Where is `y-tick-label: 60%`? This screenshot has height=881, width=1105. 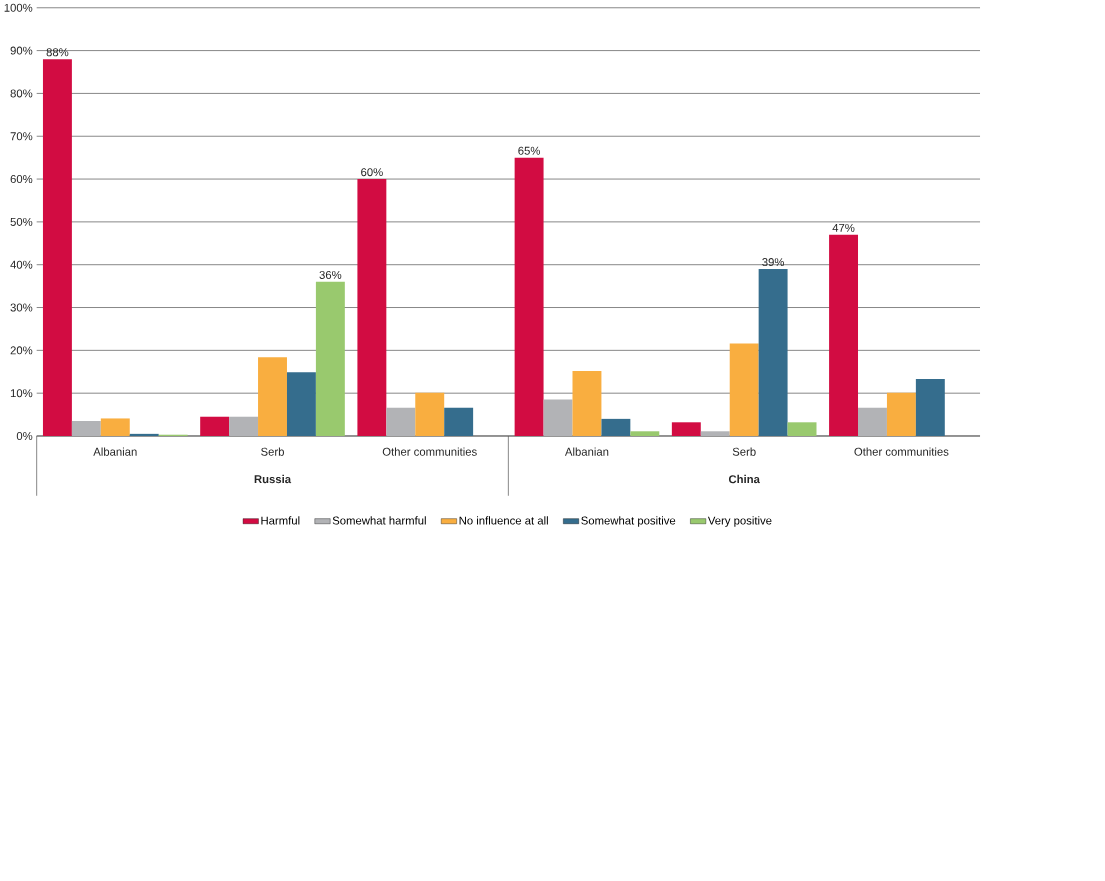 y-tick-label: 60% is located at coordinates (21, 178).